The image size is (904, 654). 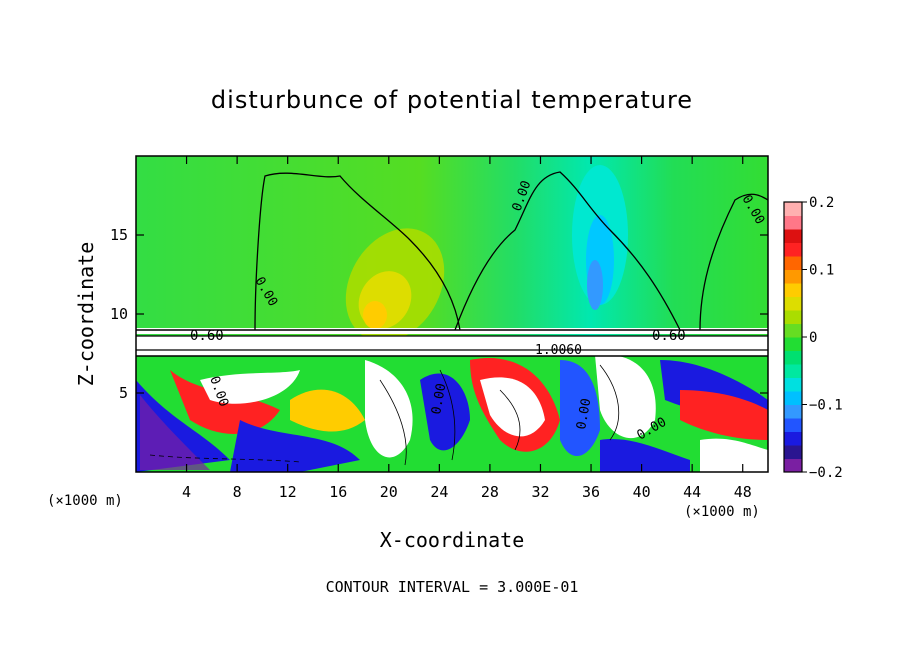 What do you see at coordinates (288, 492) in the screenshot?
I see `x-tick-label: 12` at bounding box center [288, 492].